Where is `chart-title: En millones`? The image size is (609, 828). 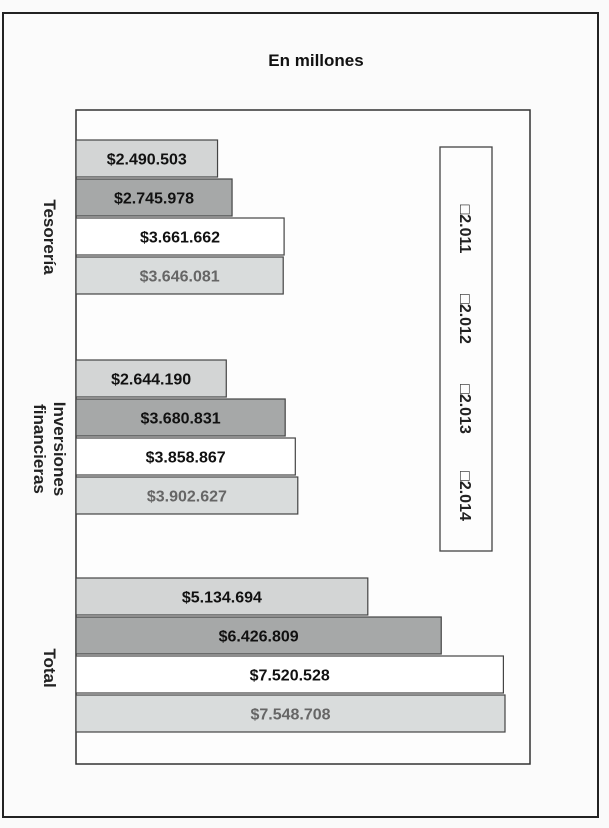
chart-title: En millones is located at coordinates (315, 60).